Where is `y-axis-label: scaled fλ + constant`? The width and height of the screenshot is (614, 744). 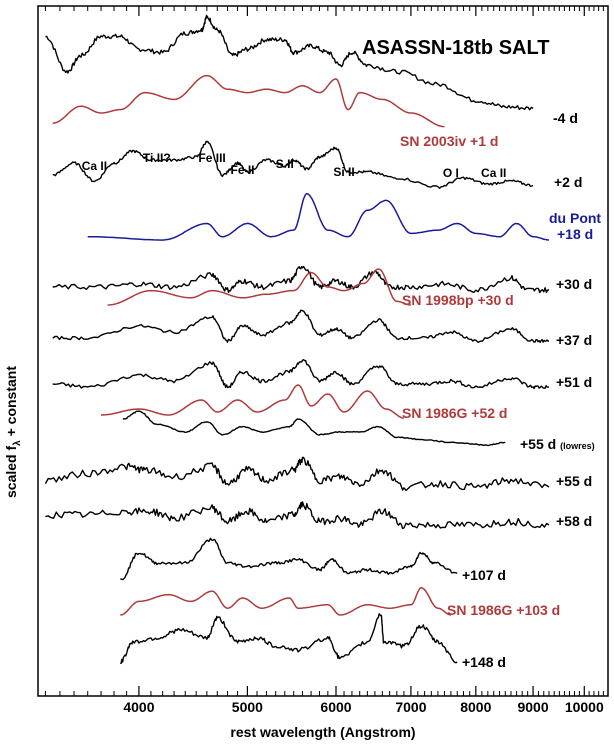 y-axis-label: scaled fλ + constant is located at coordinates (13, 432).